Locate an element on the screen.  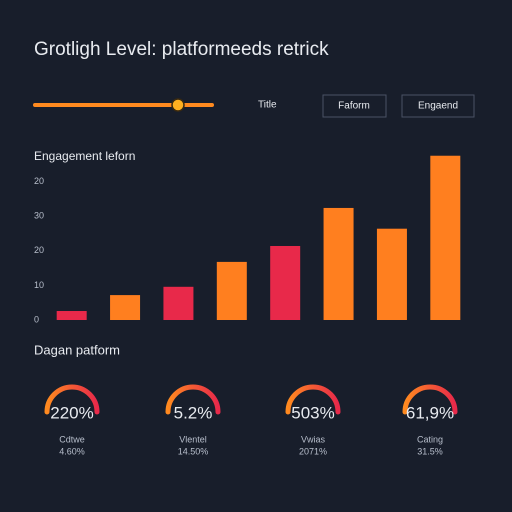
button-label: Engaend is located at coordinates (438, 106).